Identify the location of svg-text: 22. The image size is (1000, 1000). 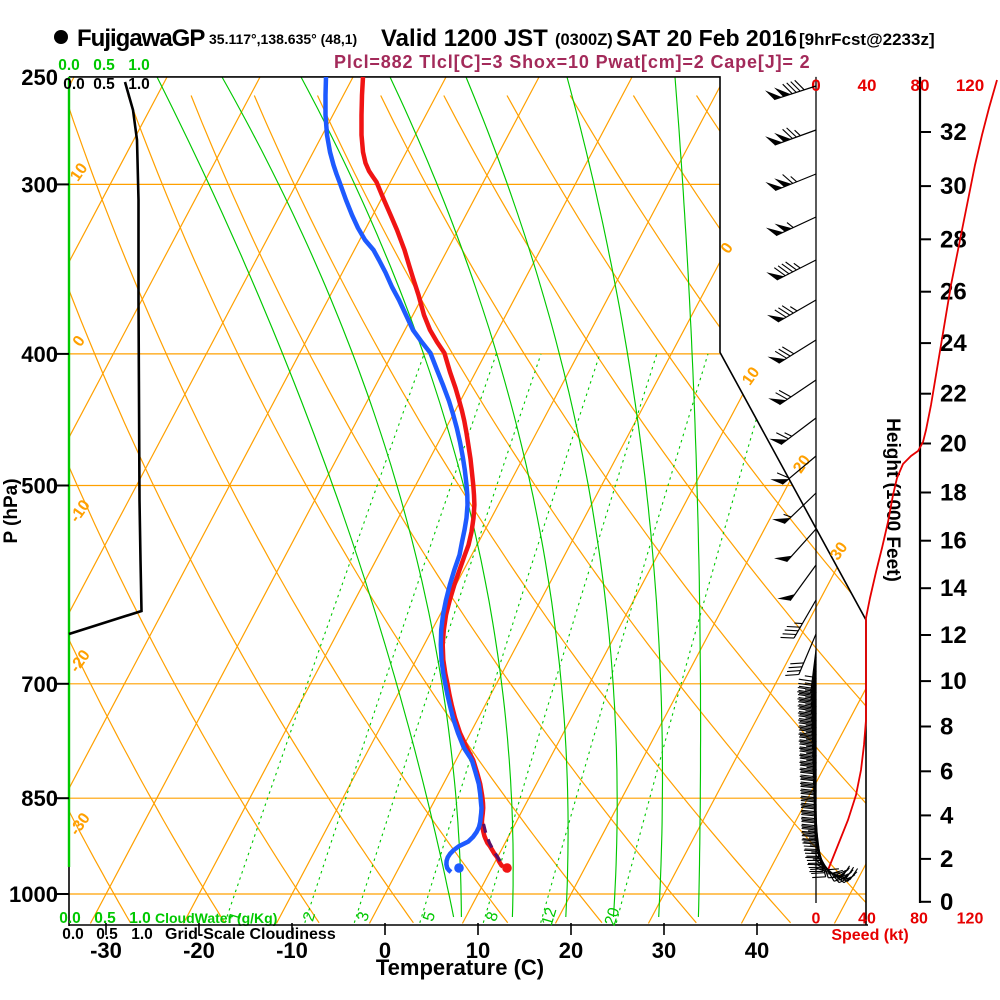
(953, 394).